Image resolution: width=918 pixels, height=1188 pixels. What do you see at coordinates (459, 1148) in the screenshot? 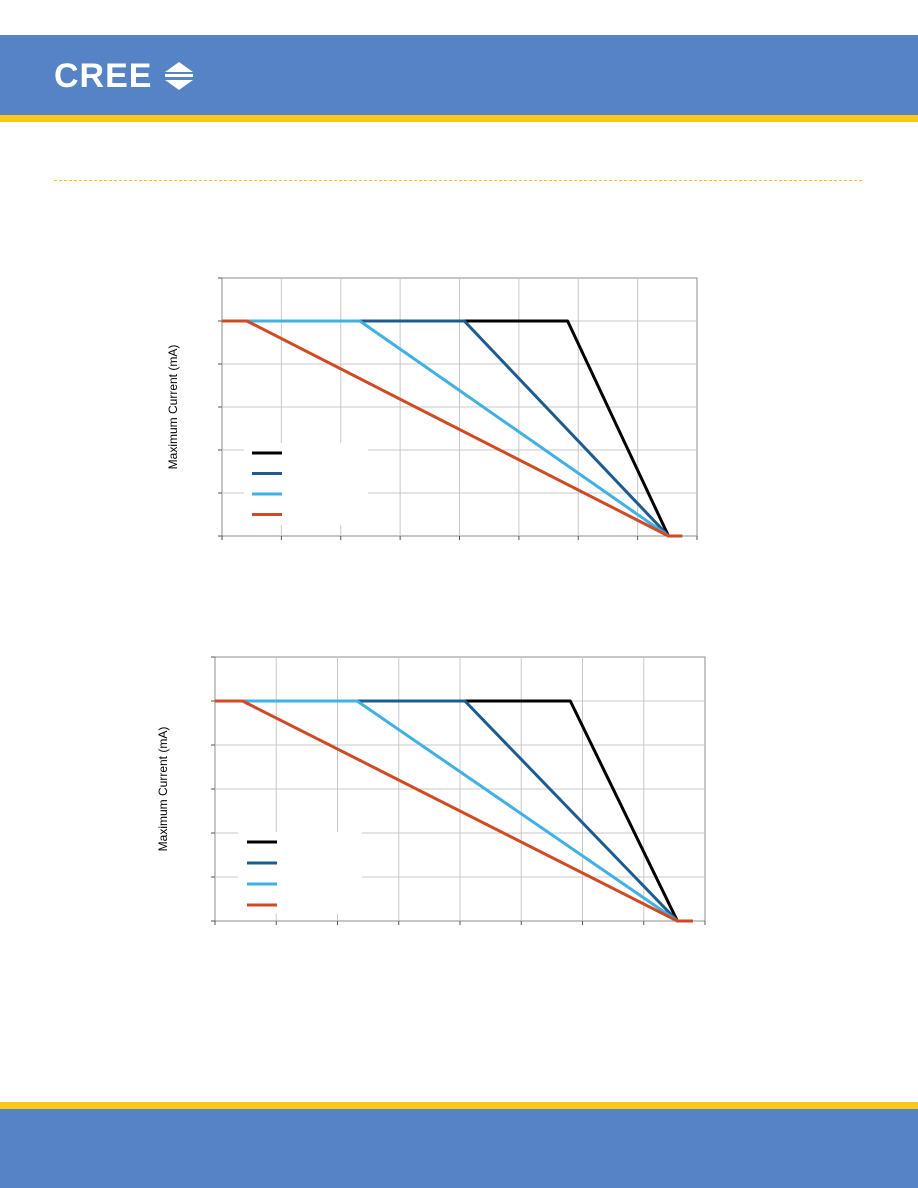
I see `footer-band` at bounding box center [459, 1148].